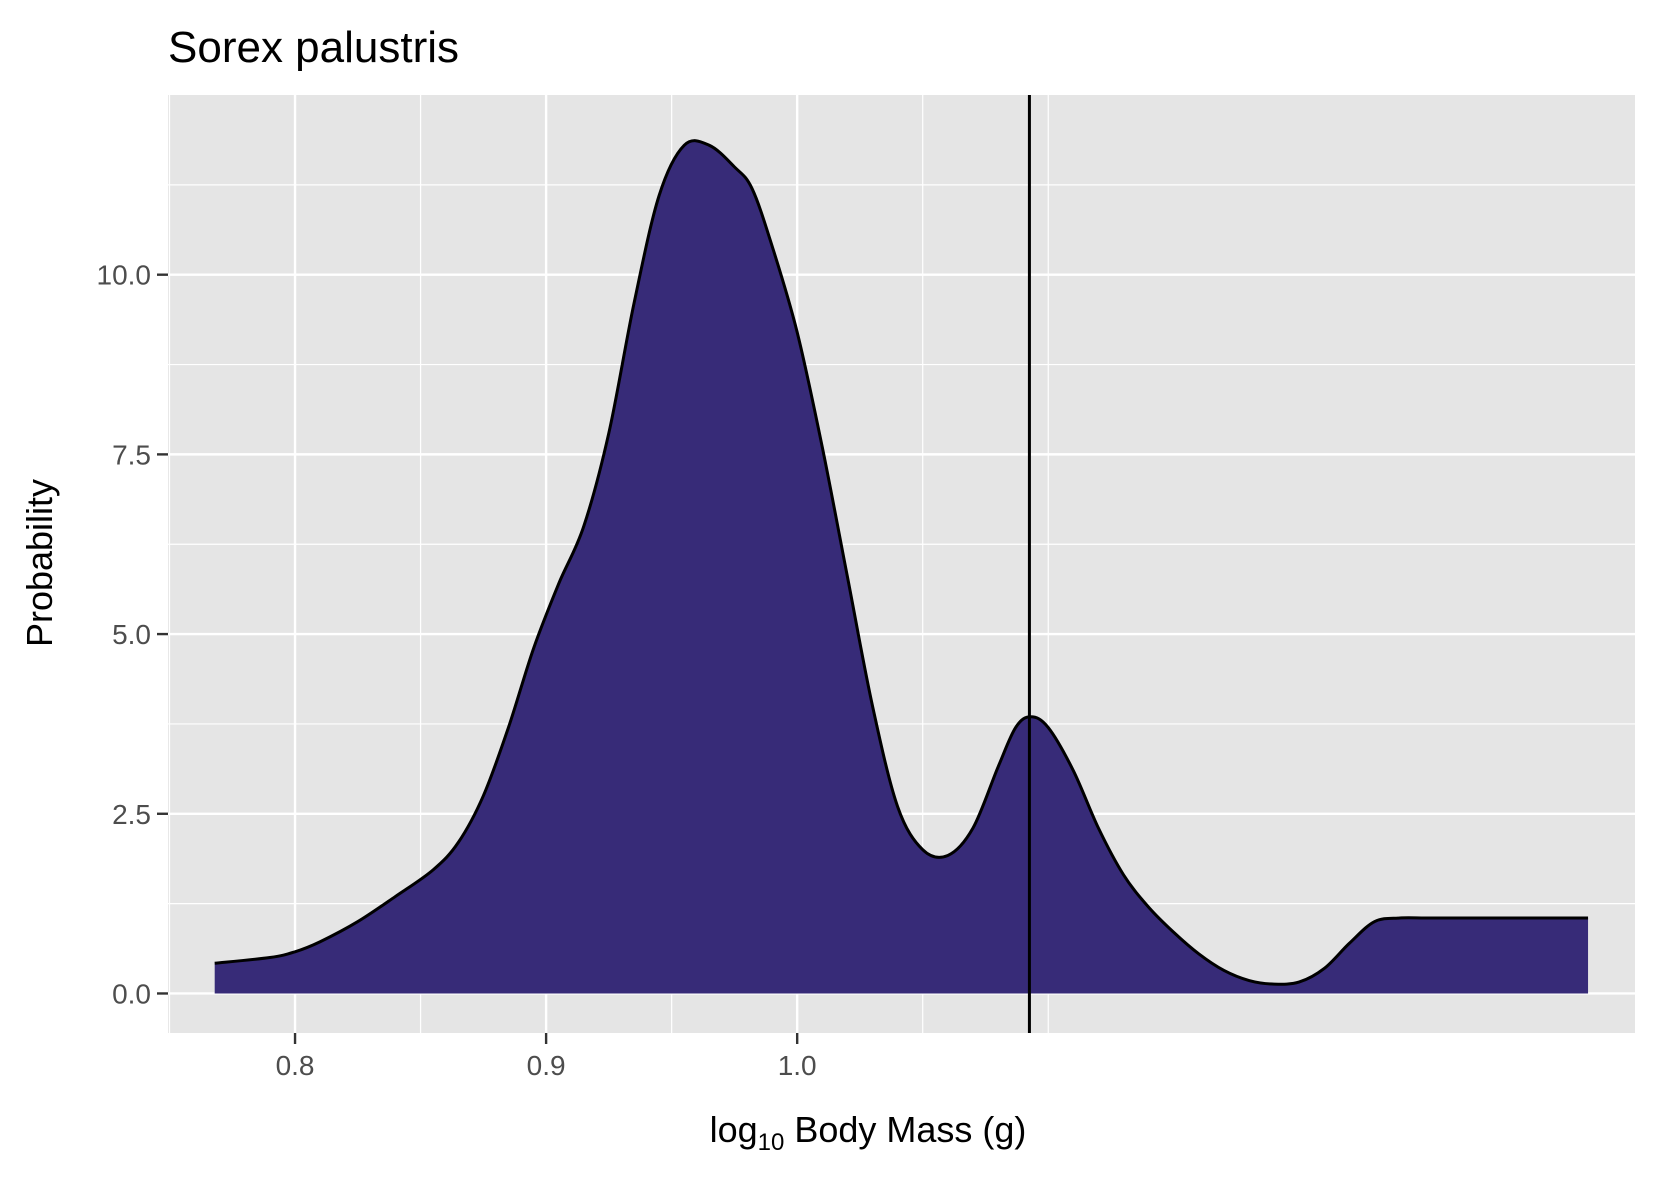 The width and height of the screenshot is (1653, 1181). I want to click on y-tick-label: 10.0, so click(124, 275).